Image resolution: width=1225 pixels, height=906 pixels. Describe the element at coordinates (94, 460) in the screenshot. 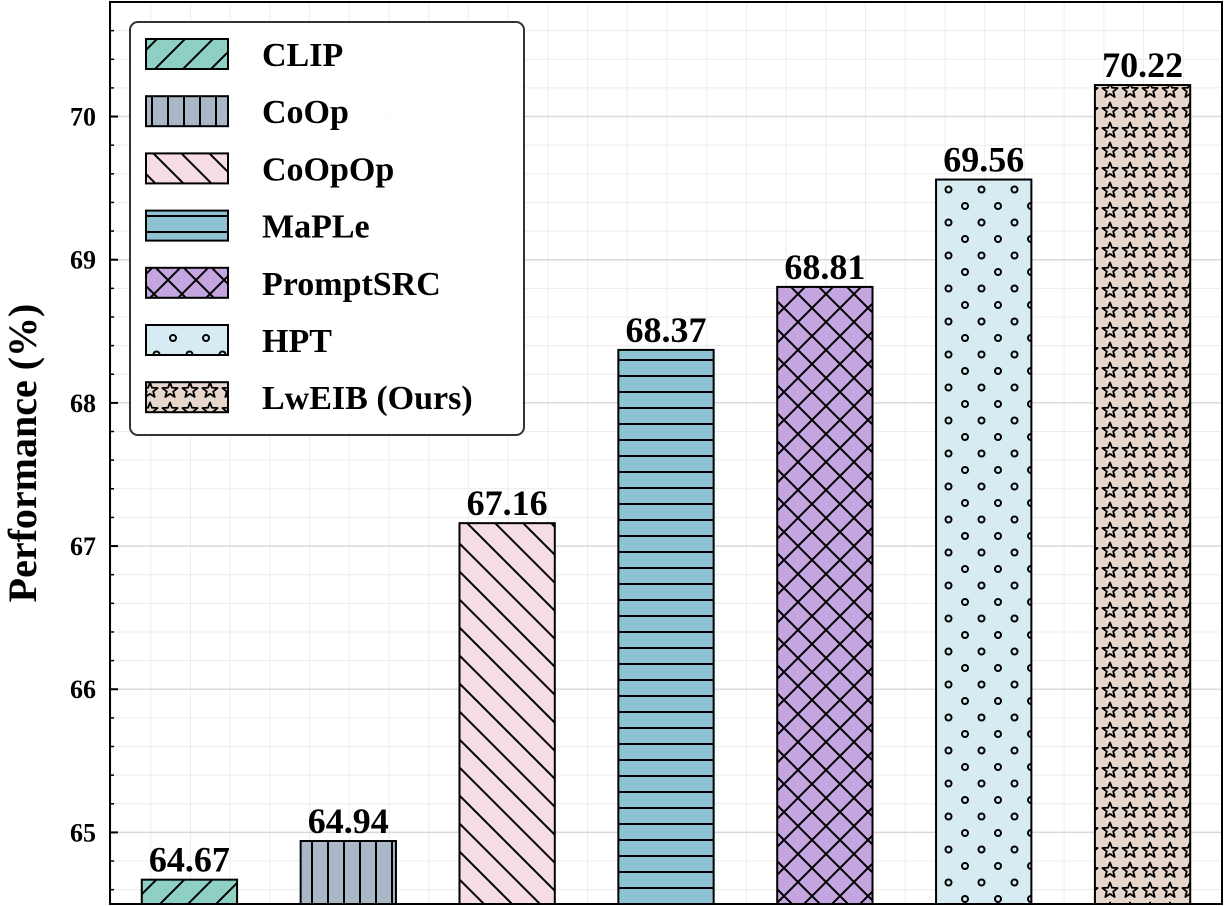

I see `y-axis: 65 66 67 68 69 70` at that location.